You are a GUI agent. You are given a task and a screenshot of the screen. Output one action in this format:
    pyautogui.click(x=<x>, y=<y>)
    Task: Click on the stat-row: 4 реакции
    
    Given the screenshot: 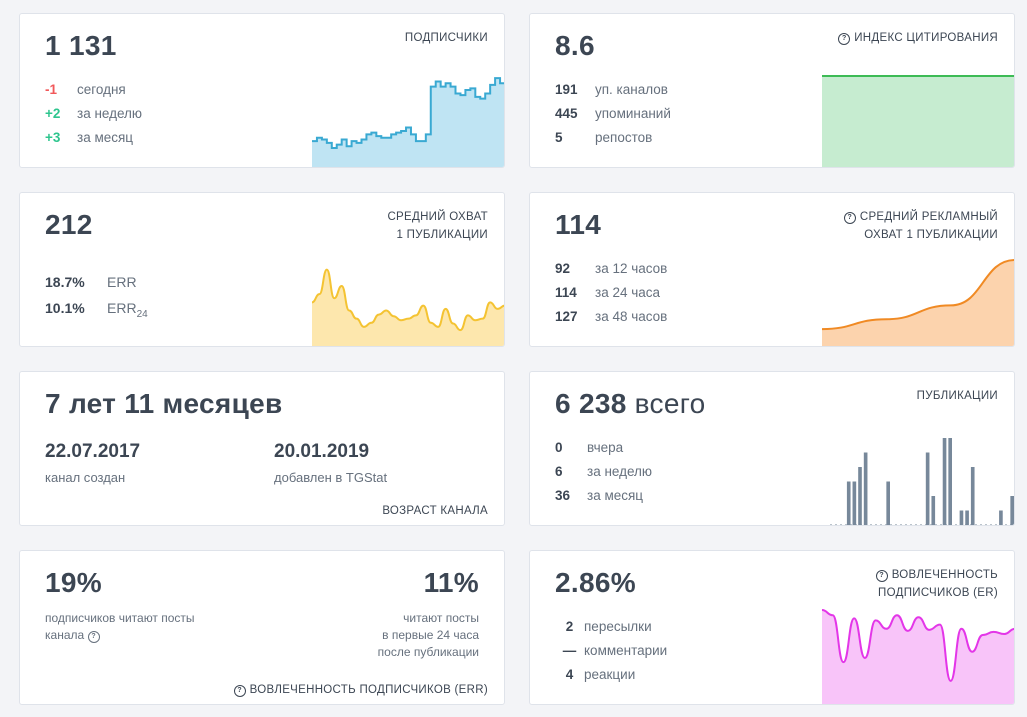 What is the action you would take?
    pyautogui.click(x=595, y=674)
    